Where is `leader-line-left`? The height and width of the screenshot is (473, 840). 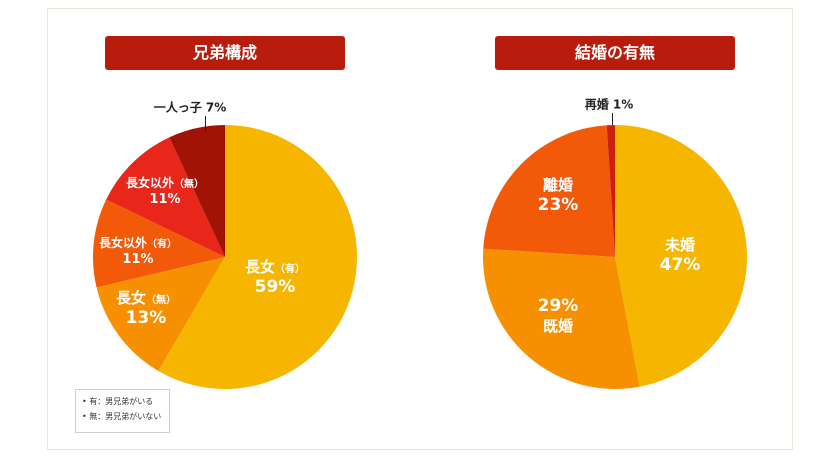 leader-line-left is located at coordinates (205, 124).